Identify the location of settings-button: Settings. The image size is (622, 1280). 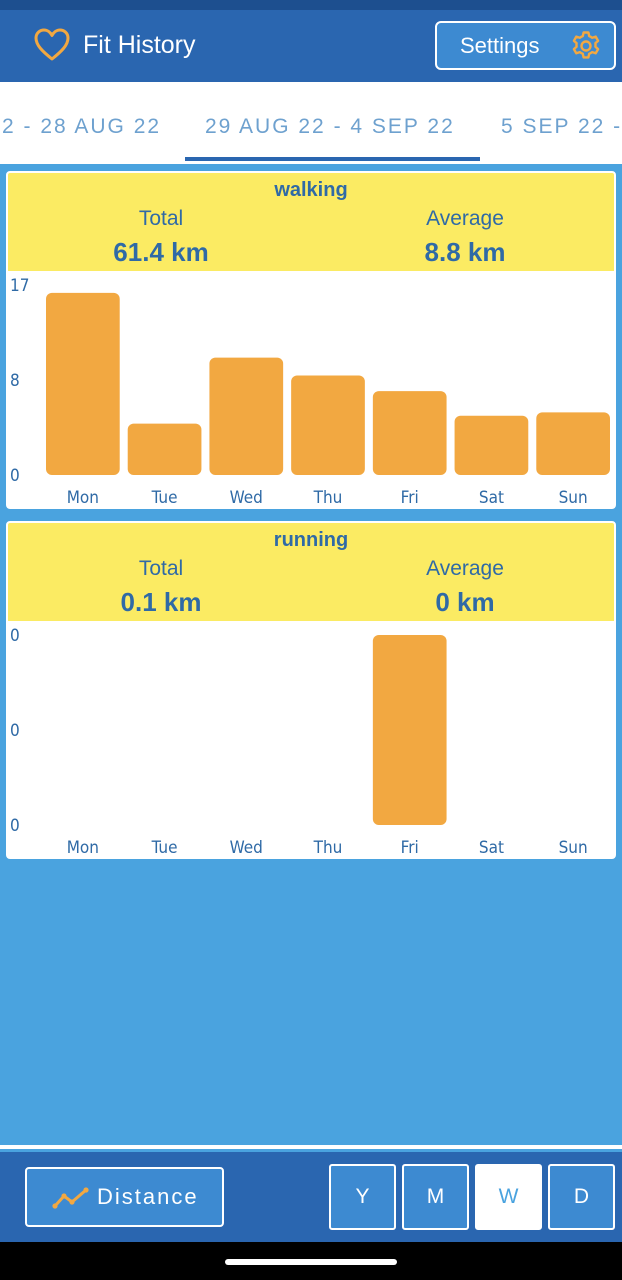
(525, 45).